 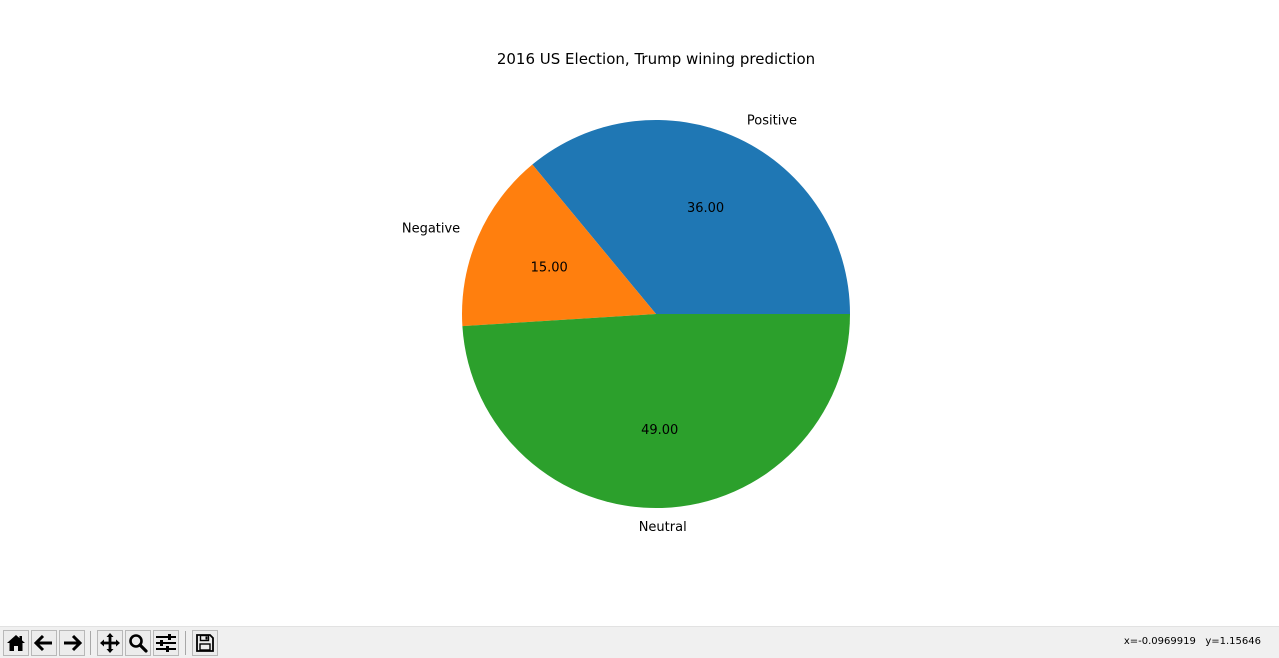 I want to click on back-button, so click(x=44, y=643).